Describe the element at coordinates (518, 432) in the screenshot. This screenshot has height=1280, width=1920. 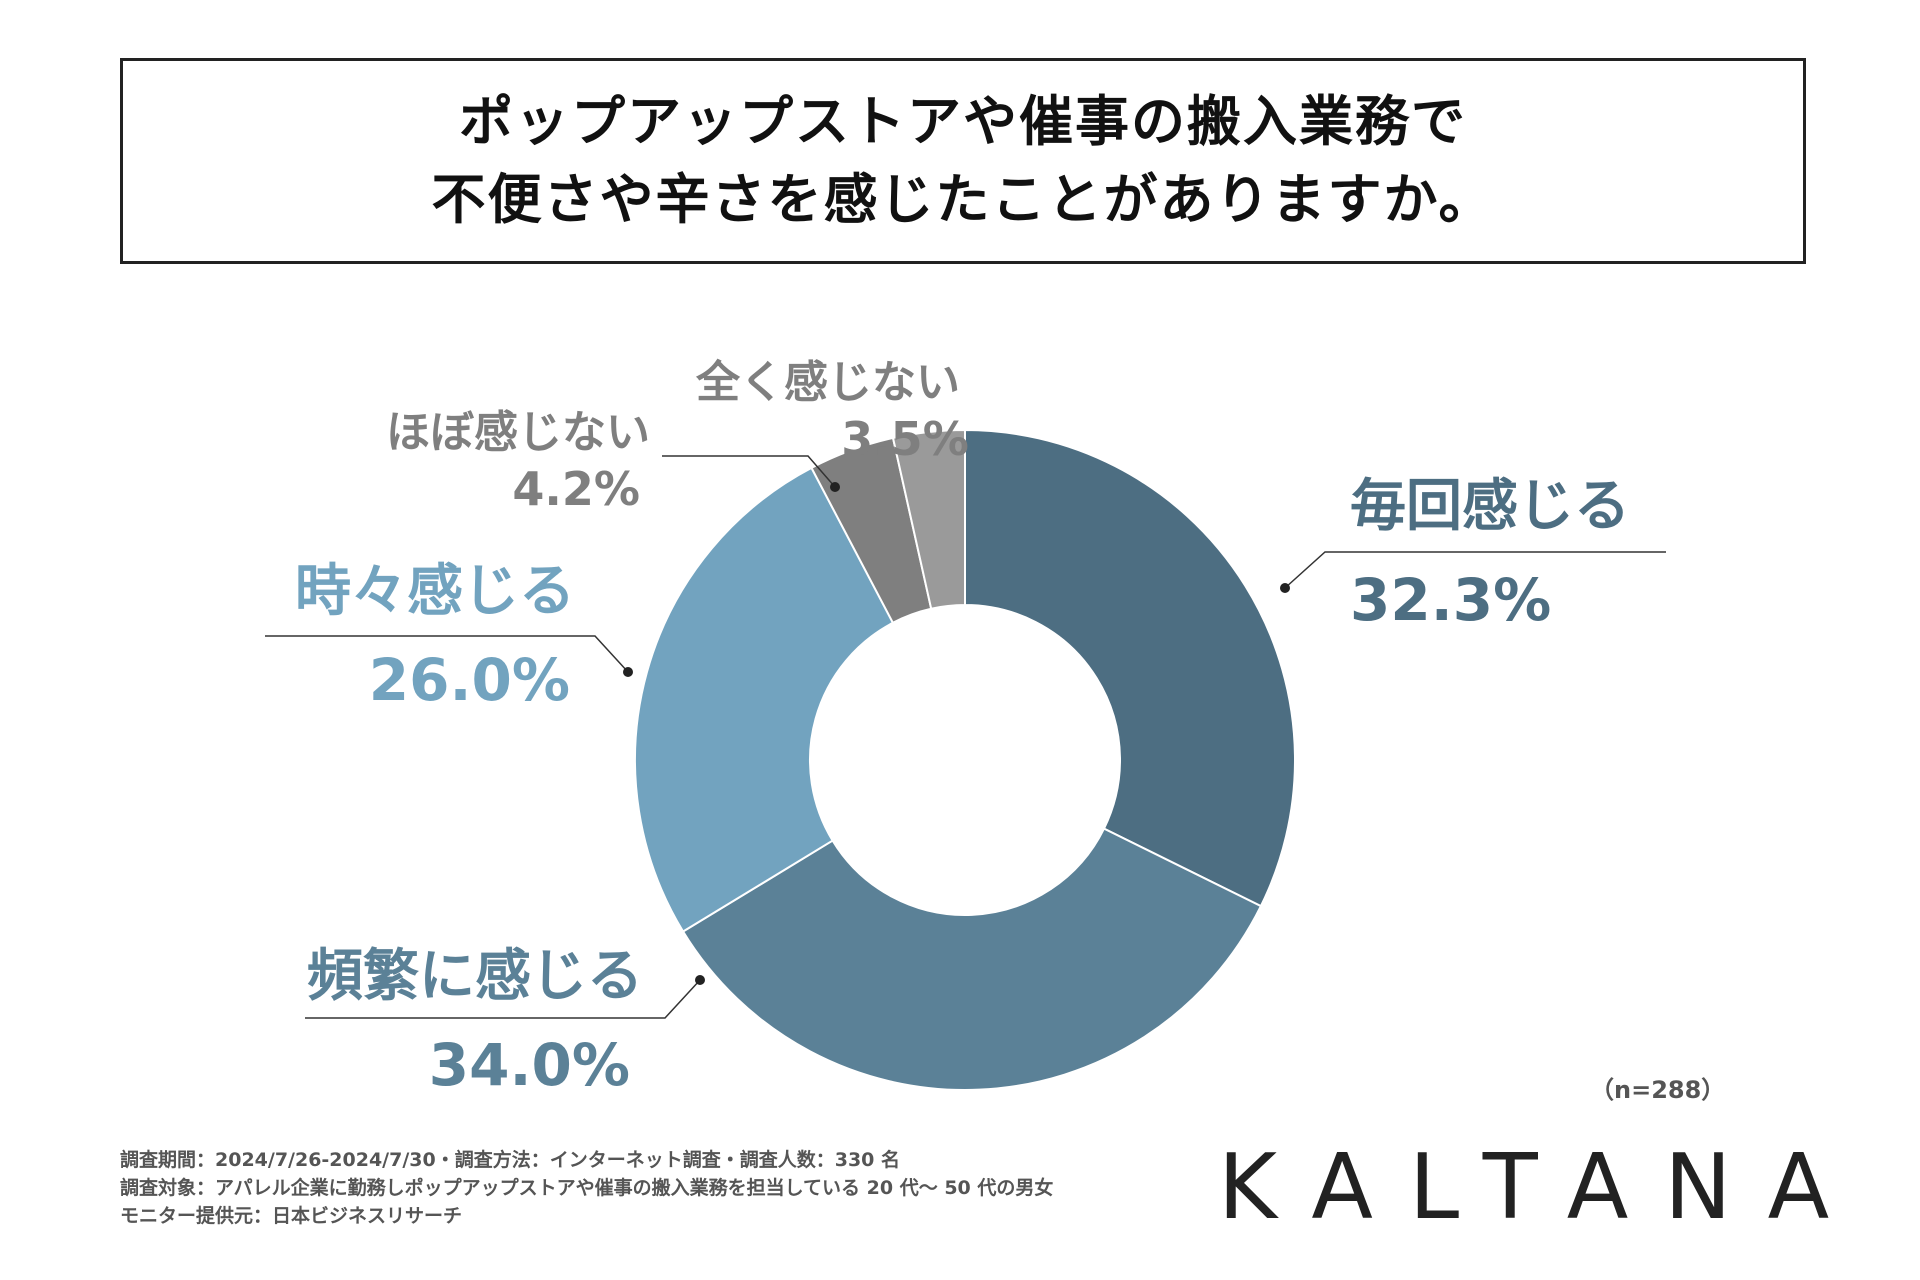
I see `slice-label-4: ほぼ感じない` at that location.